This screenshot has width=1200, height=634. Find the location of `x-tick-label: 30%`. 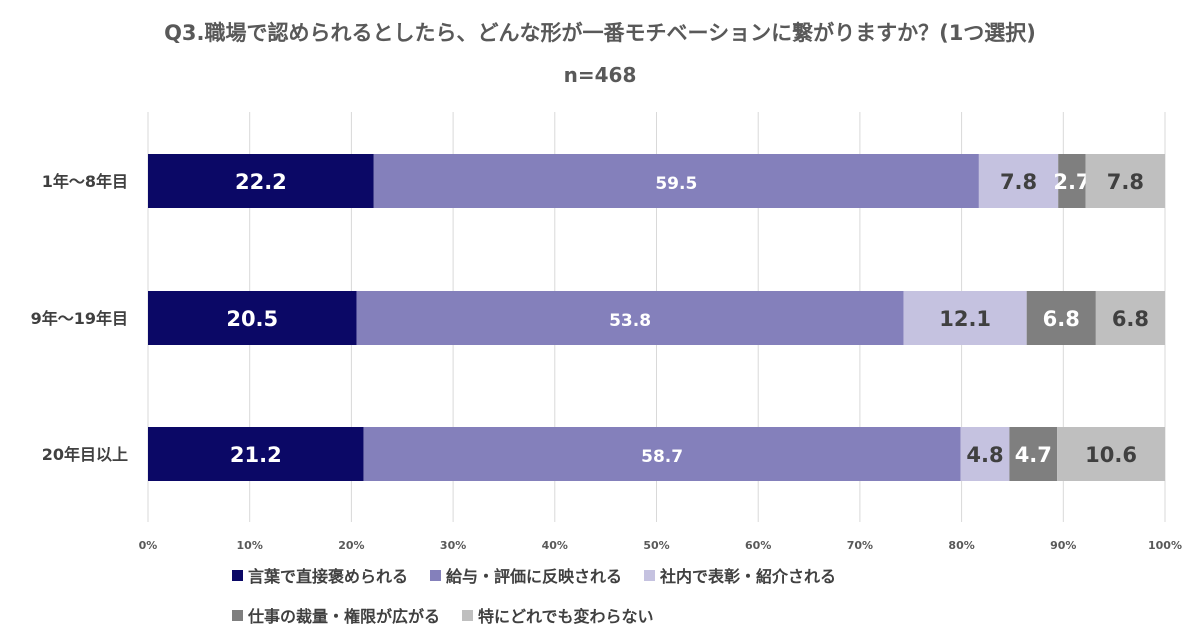

x-tick-label: 30% is located at coordinates (453, 545).